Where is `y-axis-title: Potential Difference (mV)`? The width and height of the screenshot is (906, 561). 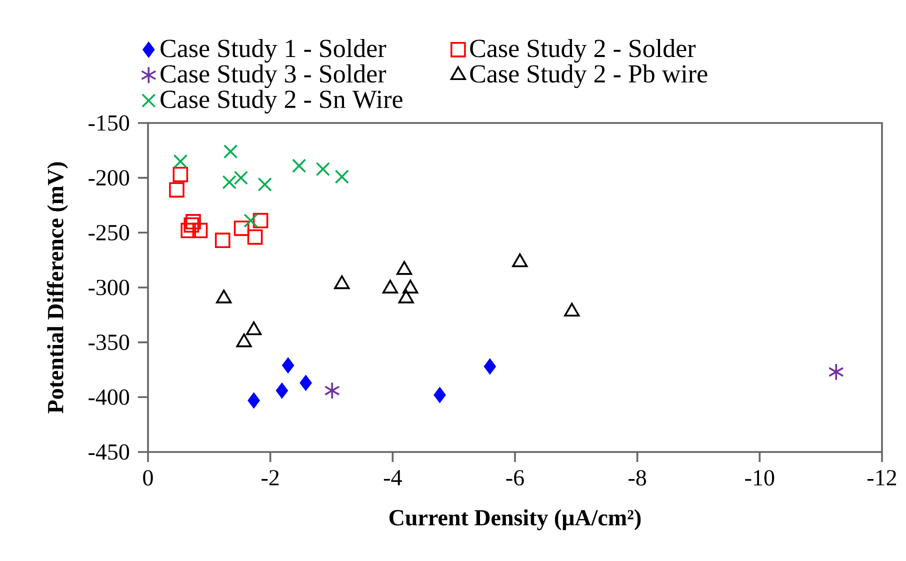
y-axis-title: Potential Difference (mV) is located at coordinates (57, 288).